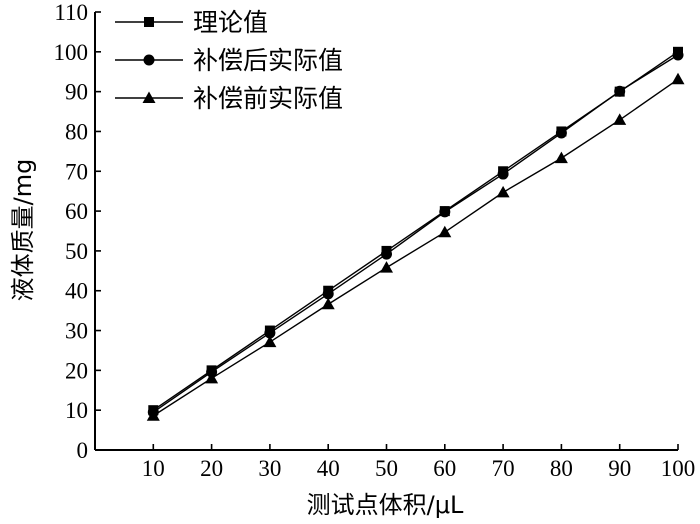  I want to click on y-tick-label: 80, so click(76, 131).